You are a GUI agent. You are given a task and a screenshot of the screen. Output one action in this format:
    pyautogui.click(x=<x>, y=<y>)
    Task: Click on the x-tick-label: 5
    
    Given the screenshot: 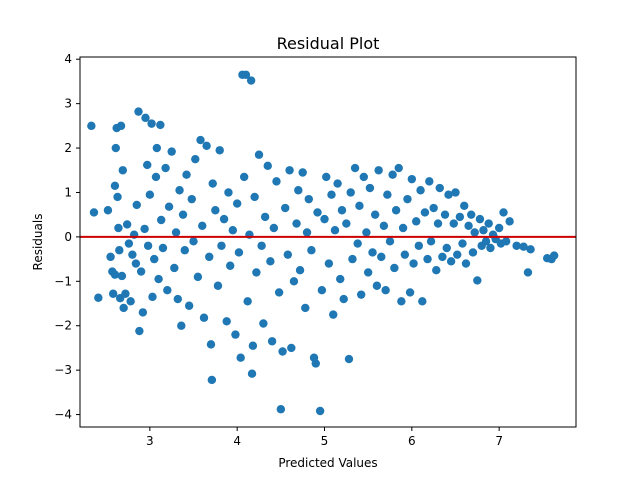 What is the action you would take?
    pyautogui.click(x=325, y=441)
    